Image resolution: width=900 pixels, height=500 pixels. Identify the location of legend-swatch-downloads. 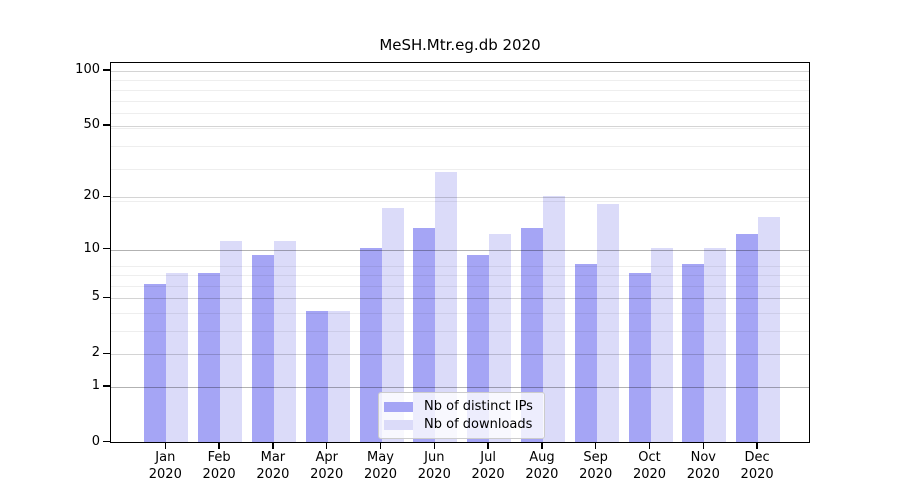
(398, 424).